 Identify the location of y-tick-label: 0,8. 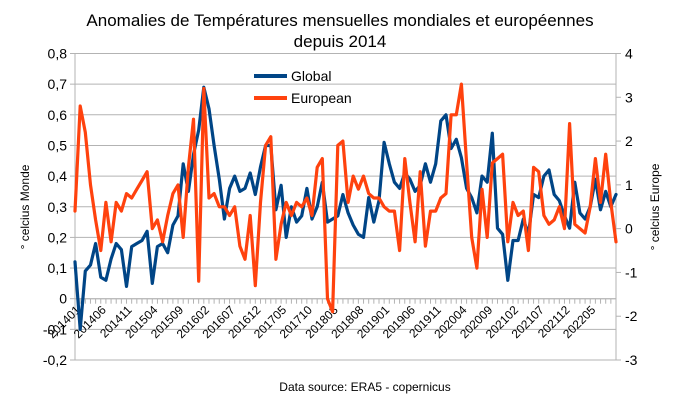
(58, 54).